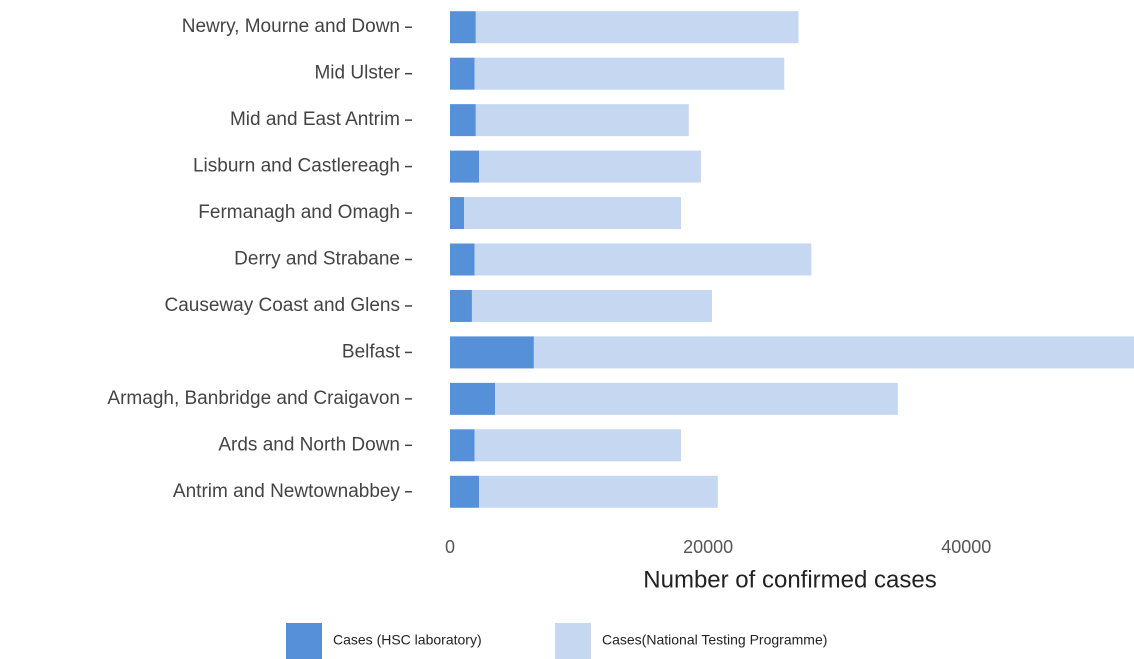 This screenshot has width=1134, height=659. Describe the element at coordinates (371, 351) in the screenshot. I see `y-tick-label: Belfast` at that location.